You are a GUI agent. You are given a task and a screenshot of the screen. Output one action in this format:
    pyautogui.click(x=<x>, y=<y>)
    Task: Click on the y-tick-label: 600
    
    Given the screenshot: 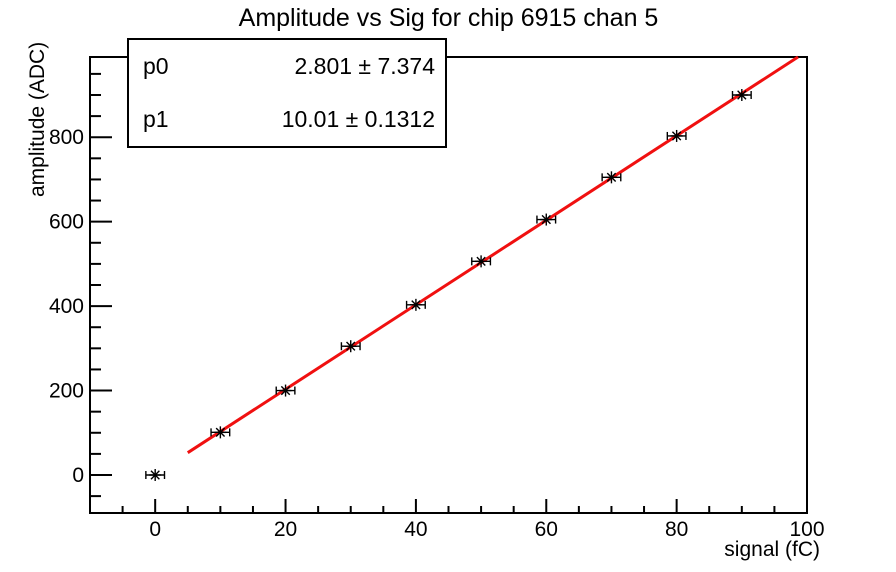 What is the action you would take?
    pyautogui.click(x=66, y=222)
    